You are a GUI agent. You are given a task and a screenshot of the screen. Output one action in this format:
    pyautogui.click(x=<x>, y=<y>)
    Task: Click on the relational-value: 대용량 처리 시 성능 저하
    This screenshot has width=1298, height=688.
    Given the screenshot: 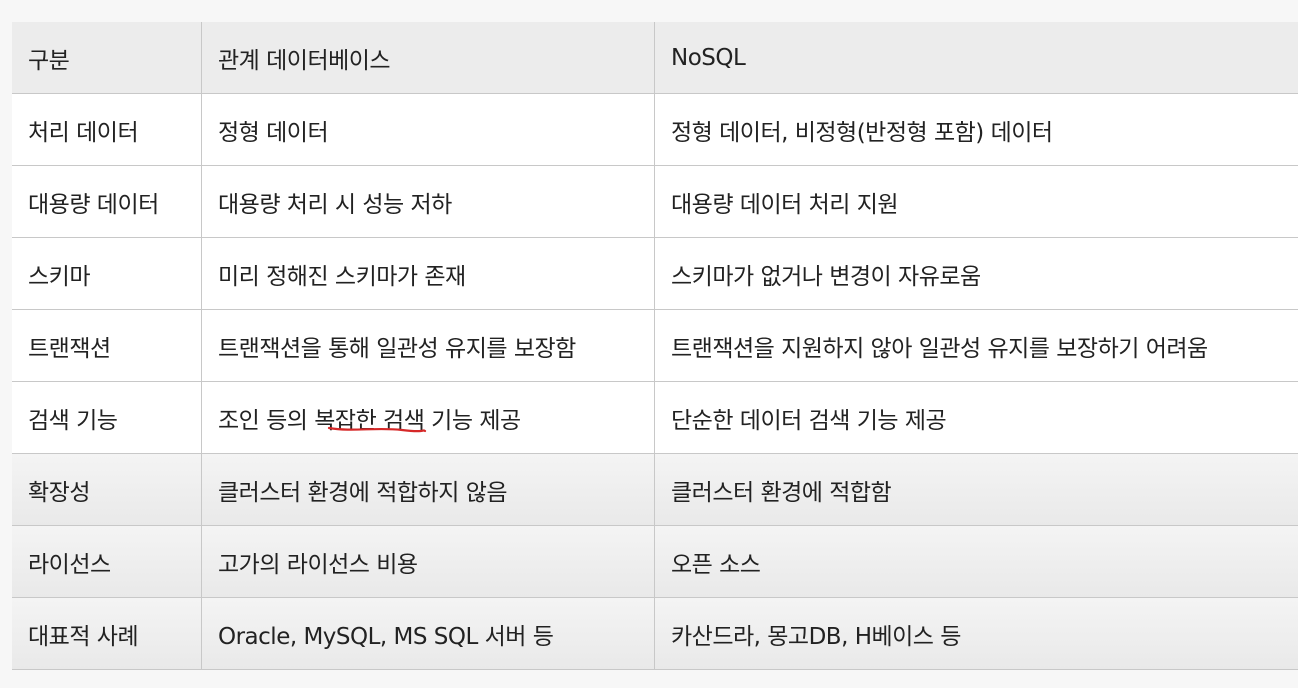 What is the action you would take?
    pyautogui.click(x=428, y=201)
    